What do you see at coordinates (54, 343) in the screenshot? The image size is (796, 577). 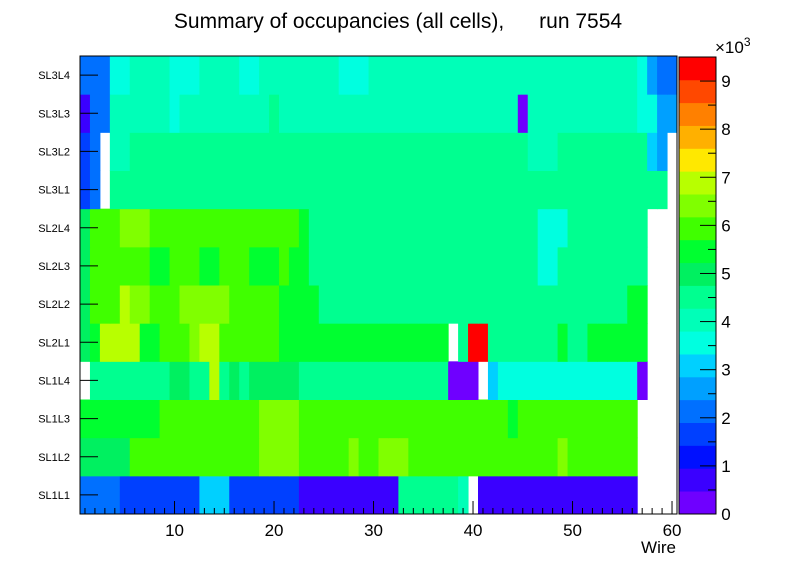 I see `y-tick-label: SL2L1` at bounding box center [54, 343].